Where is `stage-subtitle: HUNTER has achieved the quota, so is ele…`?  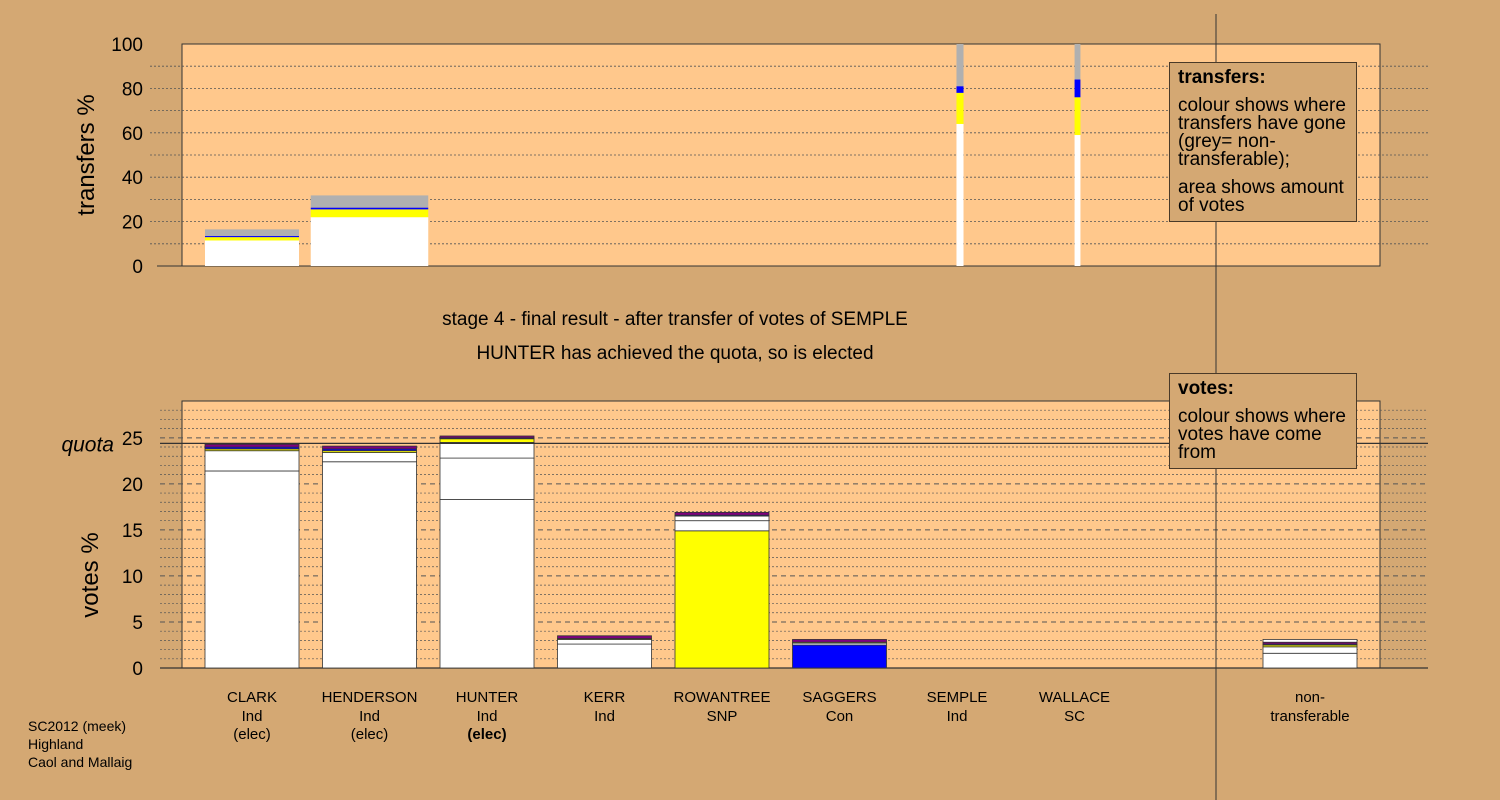 stage-subtitle: HUNTER has achieved the quota, so is ele… is located at coordinates (675, 353).